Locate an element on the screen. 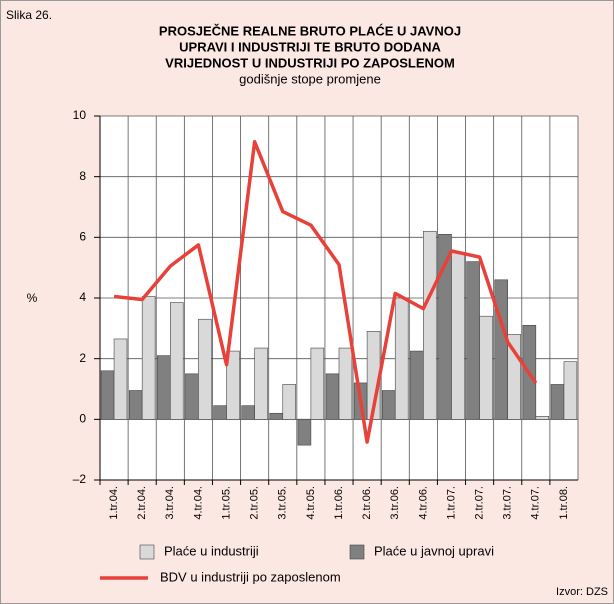  x-tick-label: 4.tr.07. is located at coordinates (536, 503).